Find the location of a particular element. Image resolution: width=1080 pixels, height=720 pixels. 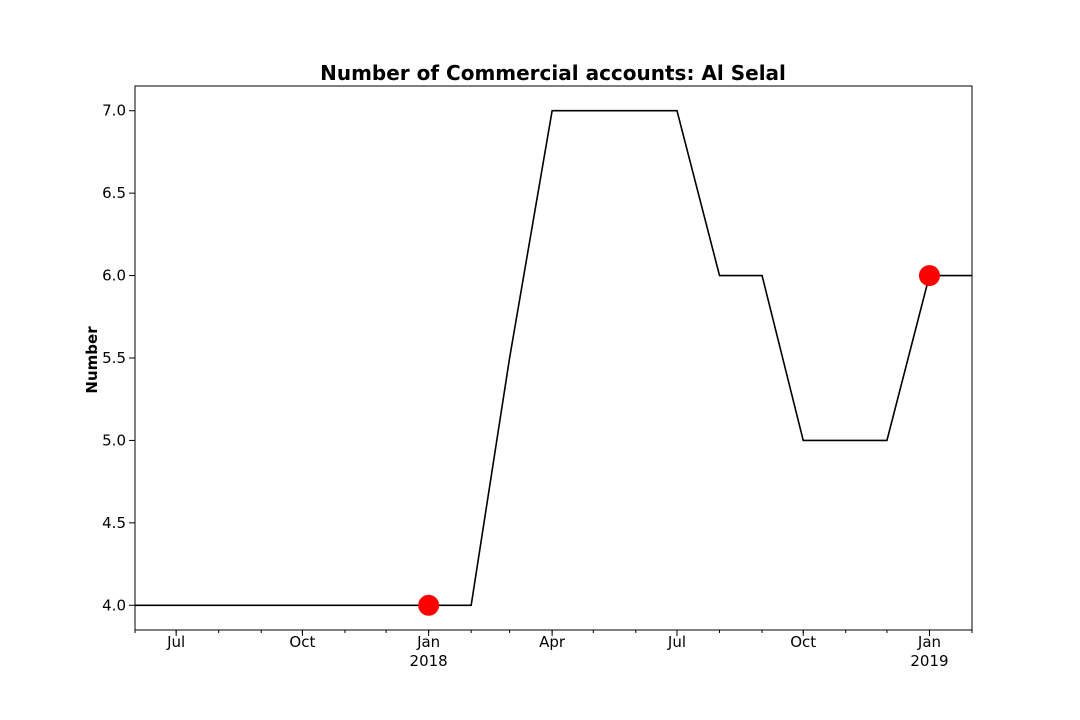

chart-title: Number of Commercial accounts: Al Selal is located at coordinates (553, 73).